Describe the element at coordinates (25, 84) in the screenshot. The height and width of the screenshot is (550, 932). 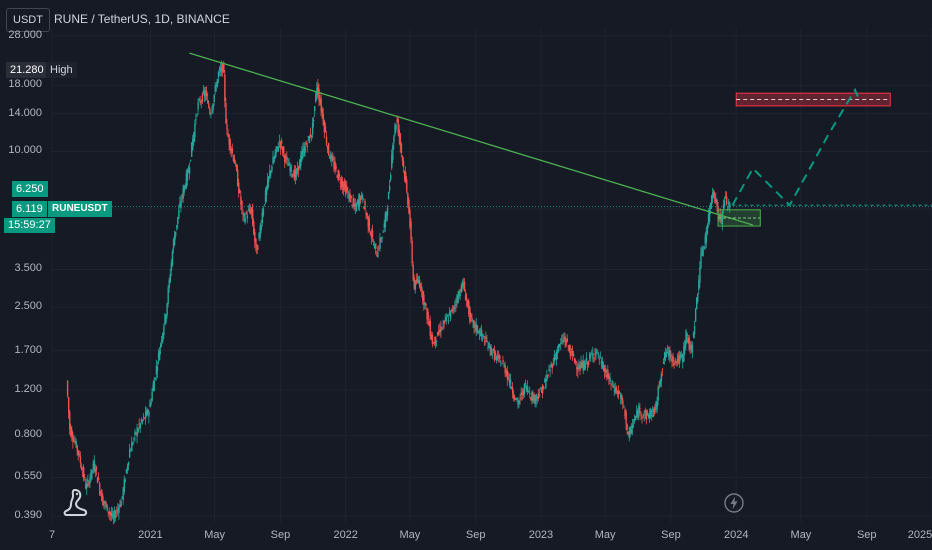
I see `price-tick-label: 18.000` at that location.